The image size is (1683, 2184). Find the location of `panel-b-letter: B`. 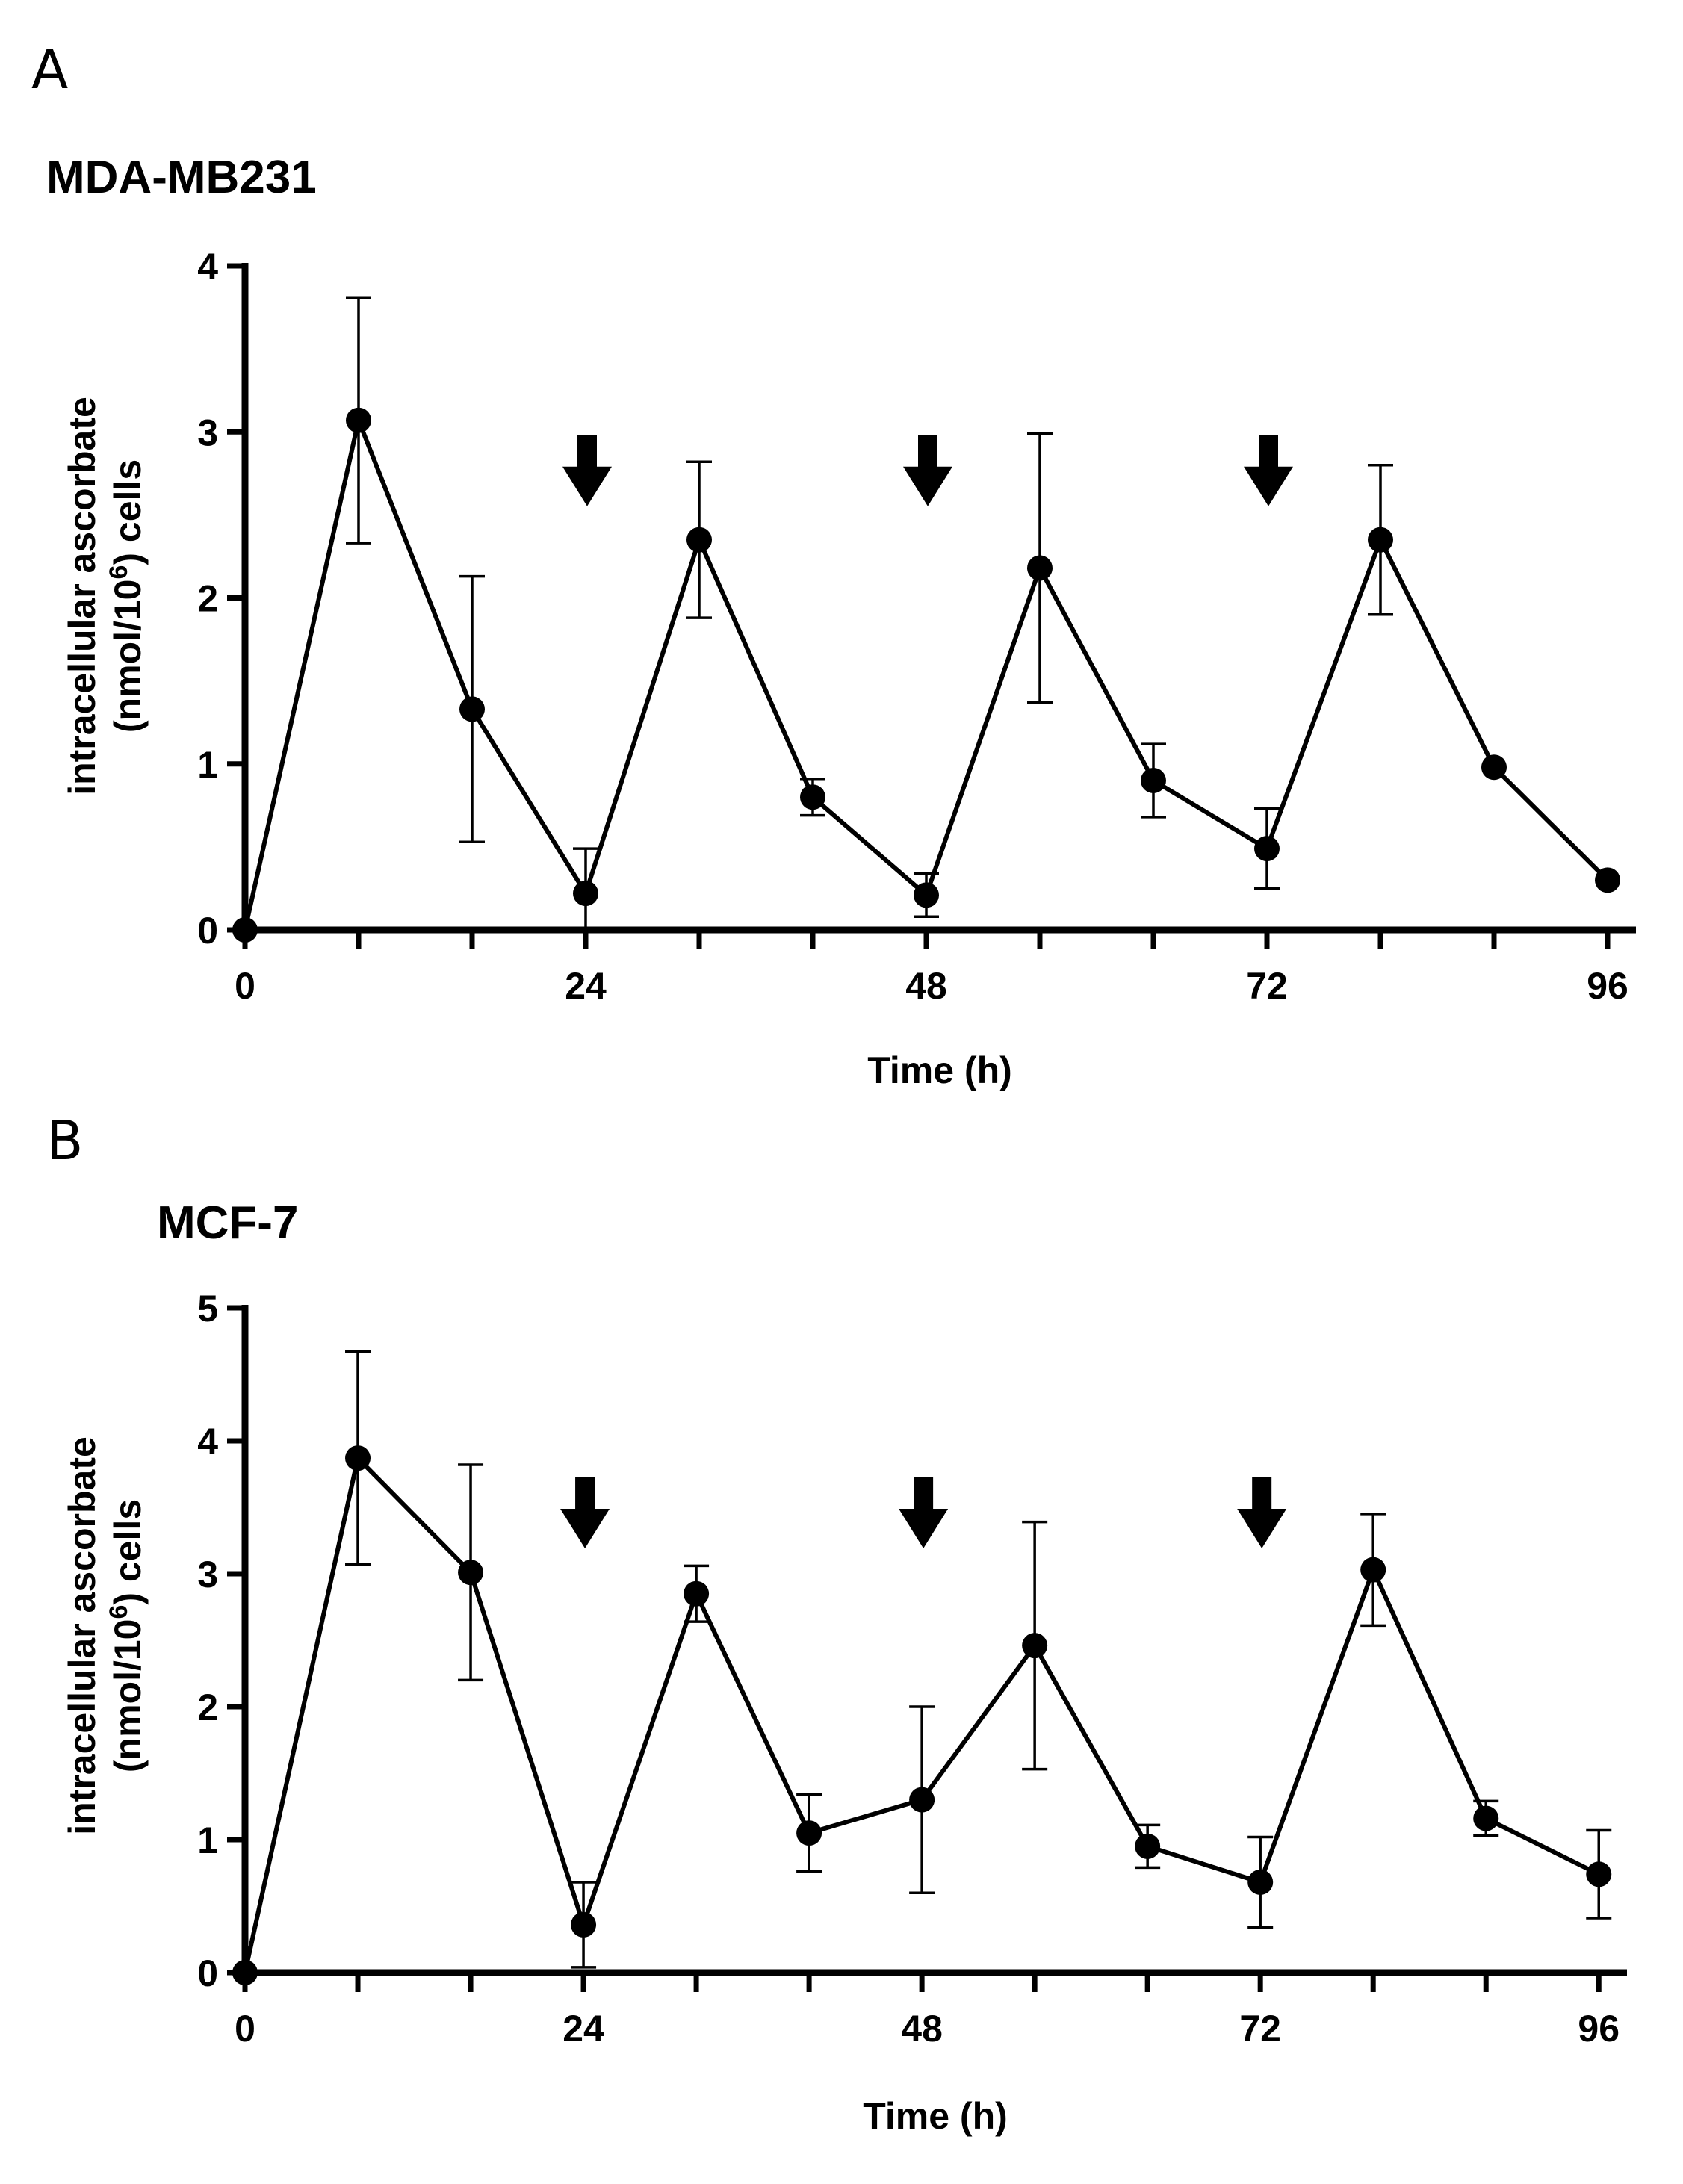

panel-b-letter: B is located at coordinates (64, 1140).